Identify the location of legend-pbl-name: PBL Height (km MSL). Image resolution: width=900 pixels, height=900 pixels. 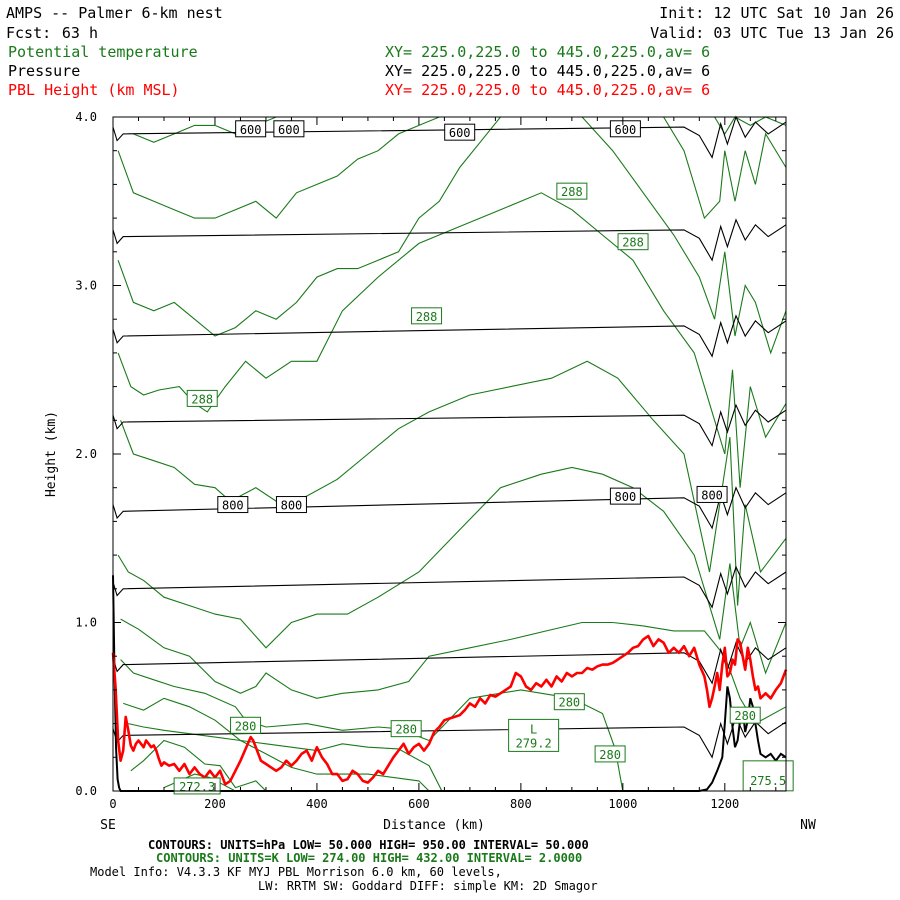
(94, 90).